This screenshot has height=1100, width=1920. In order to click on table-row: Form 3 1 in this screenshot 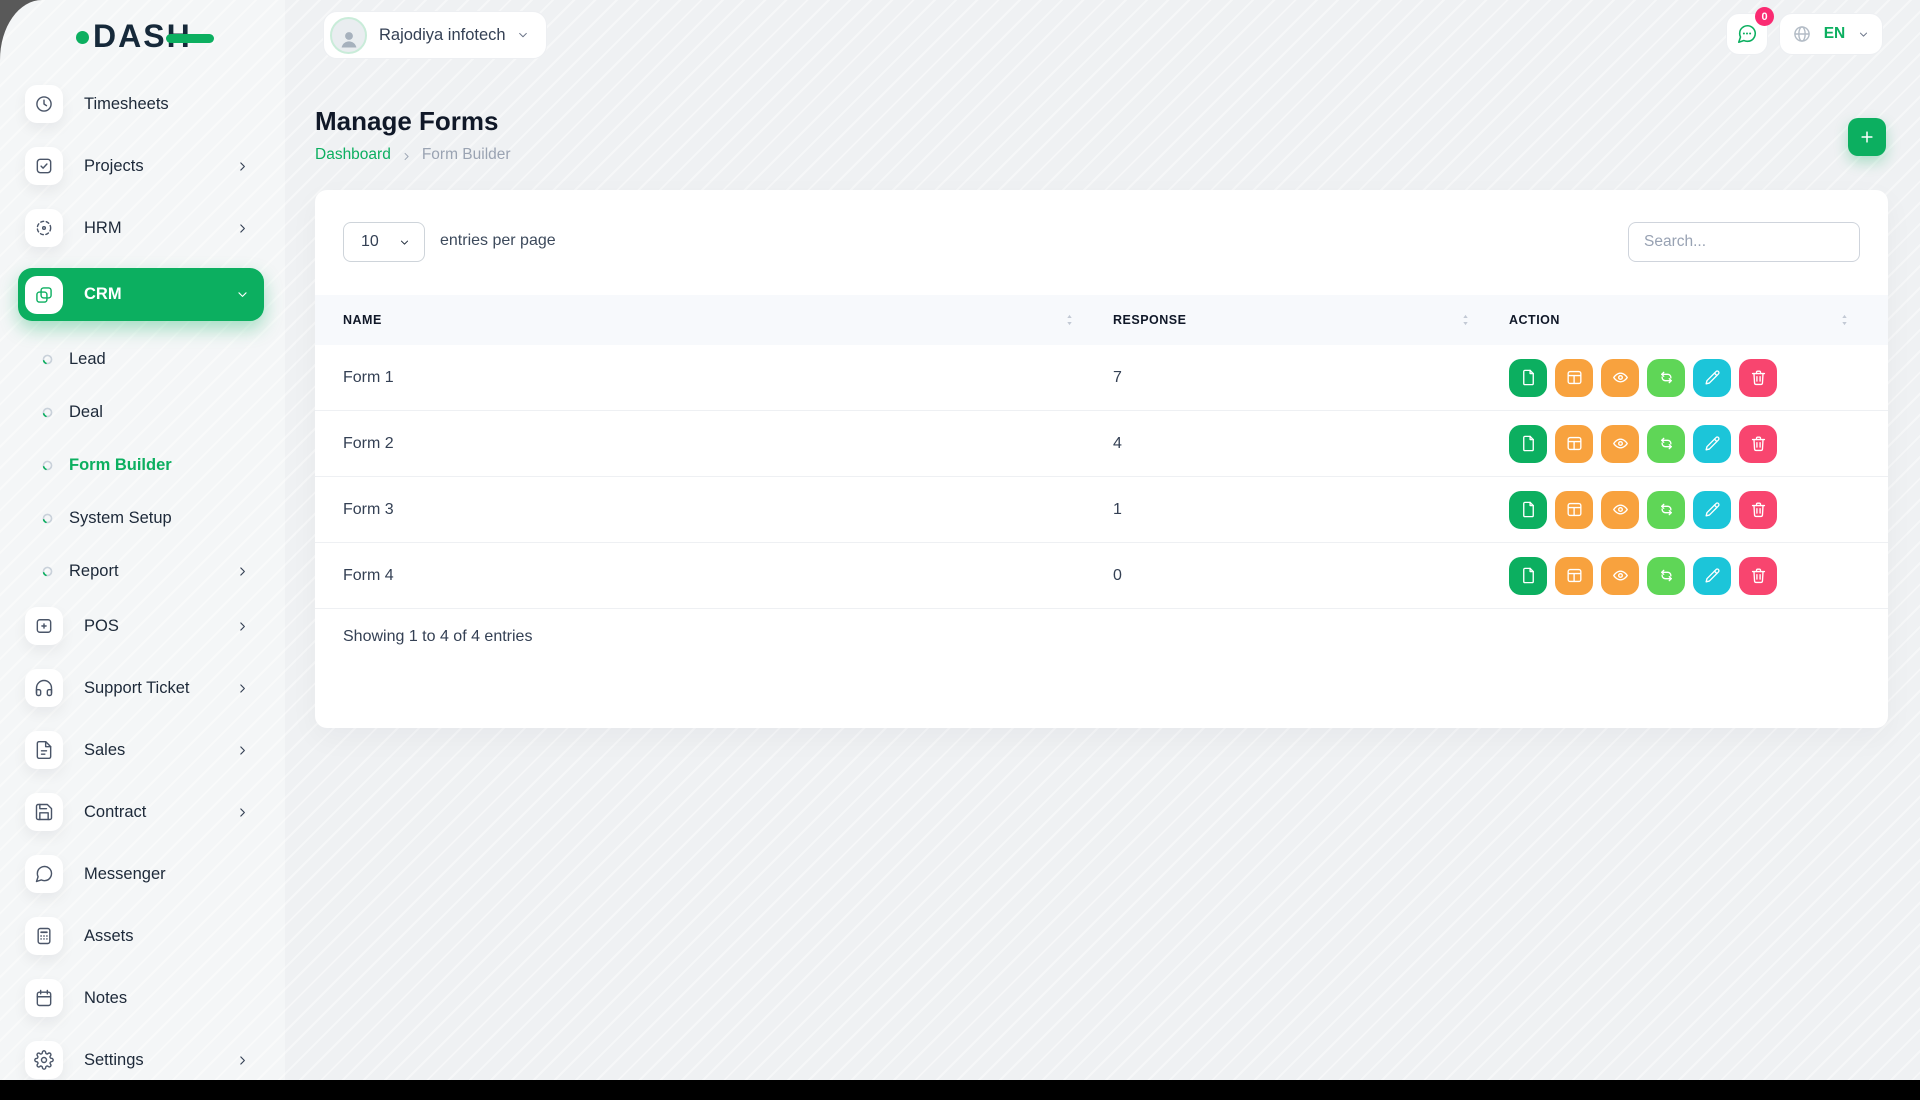, I will do `click(1101, 510)`.